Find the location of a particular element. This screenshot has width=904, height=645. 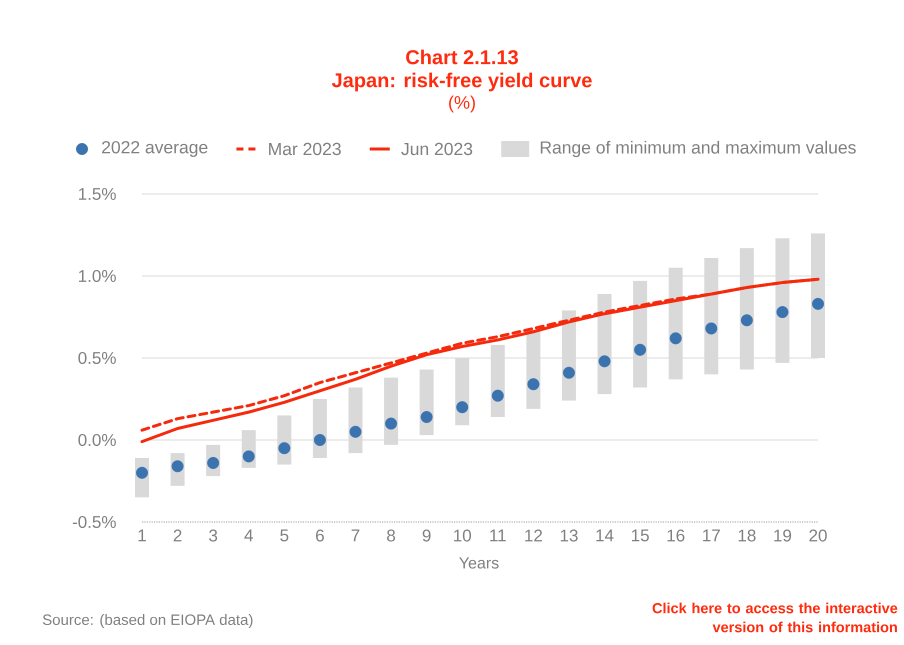

x-axis-title: Years is located at coordinates (479, 563).